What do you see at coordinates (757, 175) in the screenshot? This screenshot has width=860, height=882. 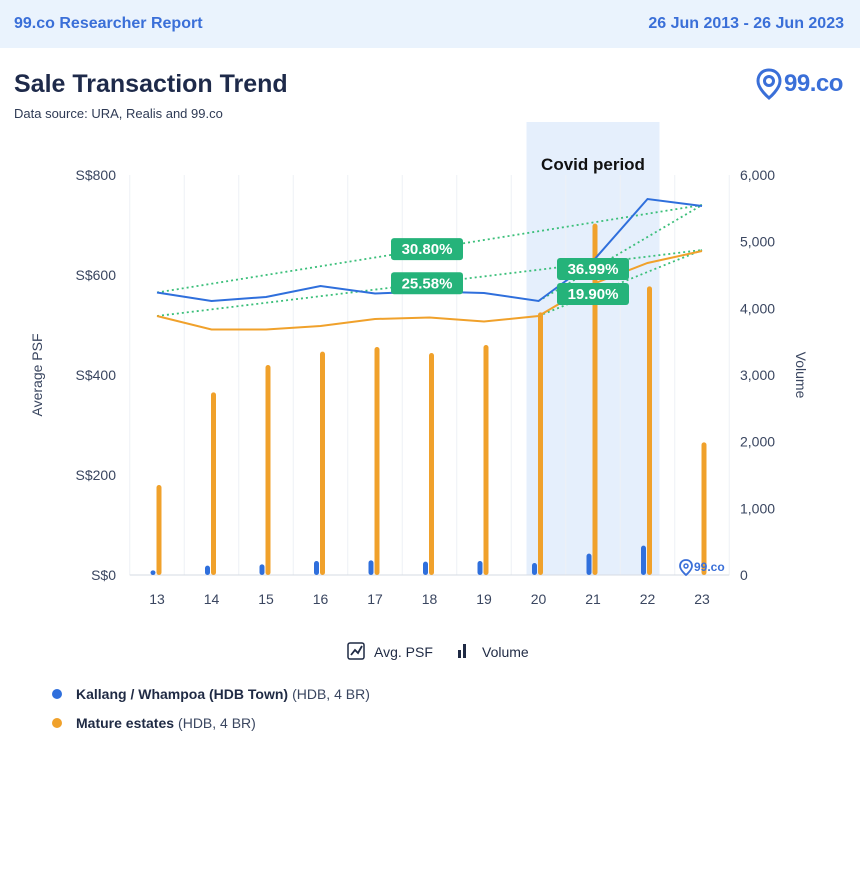 I see `y-right-tick-label: 6,000` at bounding box center [757, 175].